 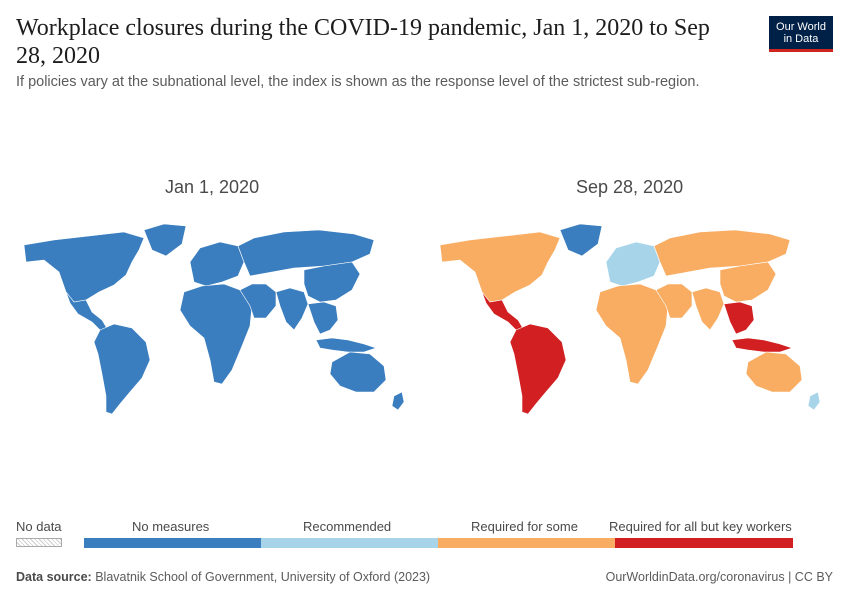 What do you see at coordinates (801, 27) in the screenshot?
I see `logo-line-1: Our World` at bounding box center [801, 27].